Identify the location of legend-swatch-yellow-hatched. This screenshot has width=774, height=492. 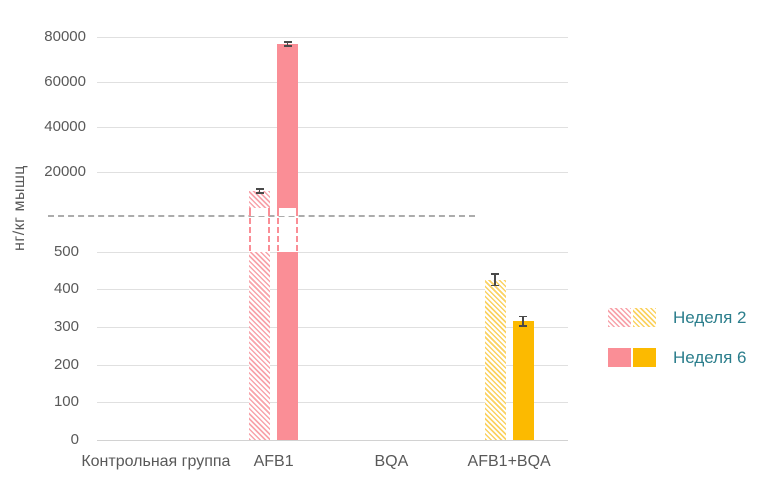
(644, 317).